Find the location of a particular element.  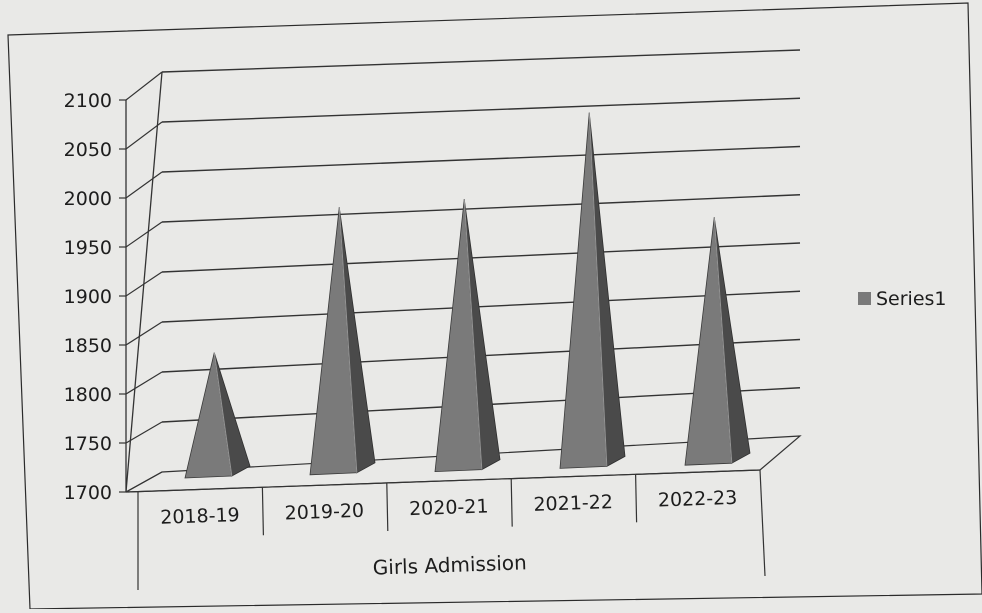

y-tick-label: 1950 is located at coordinates (88, 248).